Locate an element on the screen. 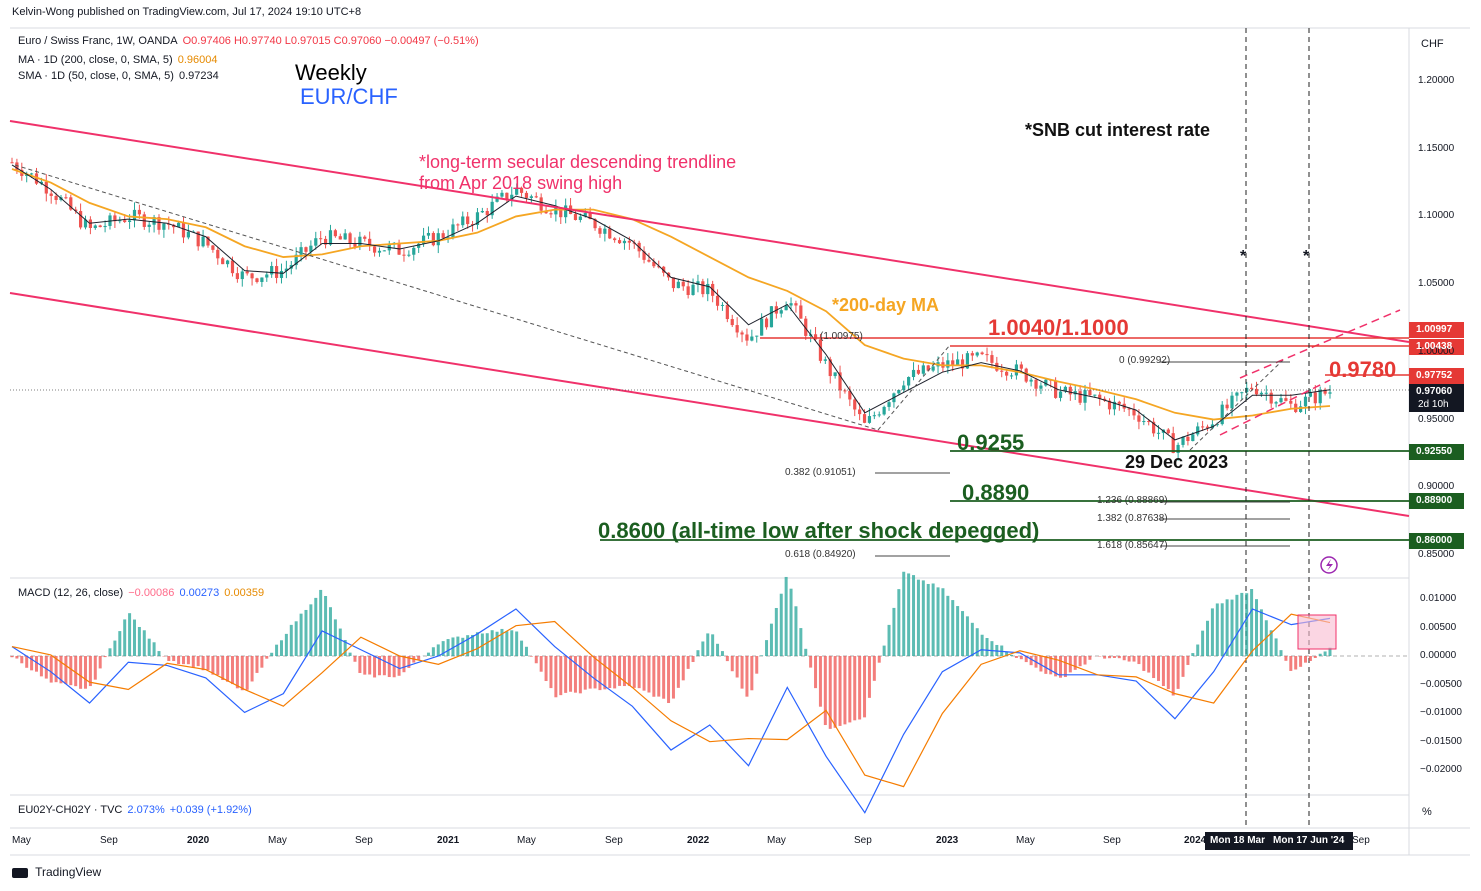 This screenshot has height=891, width=1481. badge-countdown: 2d 10h is located at coordinates (1433, 404).